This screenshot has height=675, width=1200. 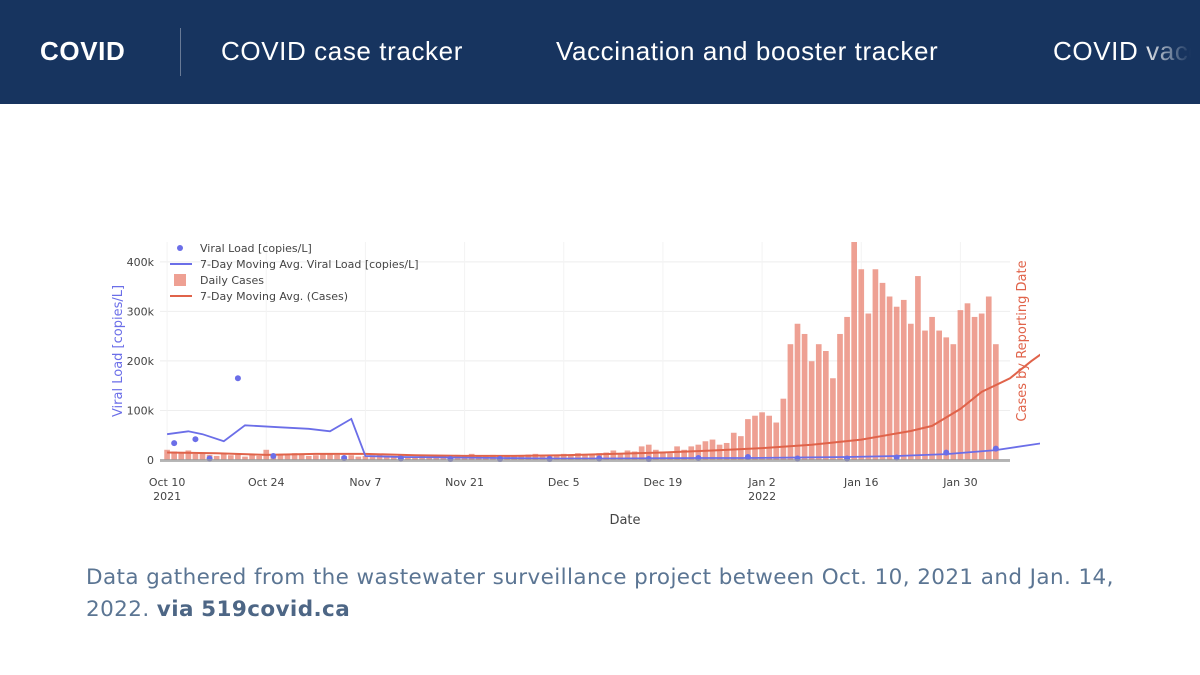 I want to click on x-tick-label: Dec 19, so click(x=663, y=482).